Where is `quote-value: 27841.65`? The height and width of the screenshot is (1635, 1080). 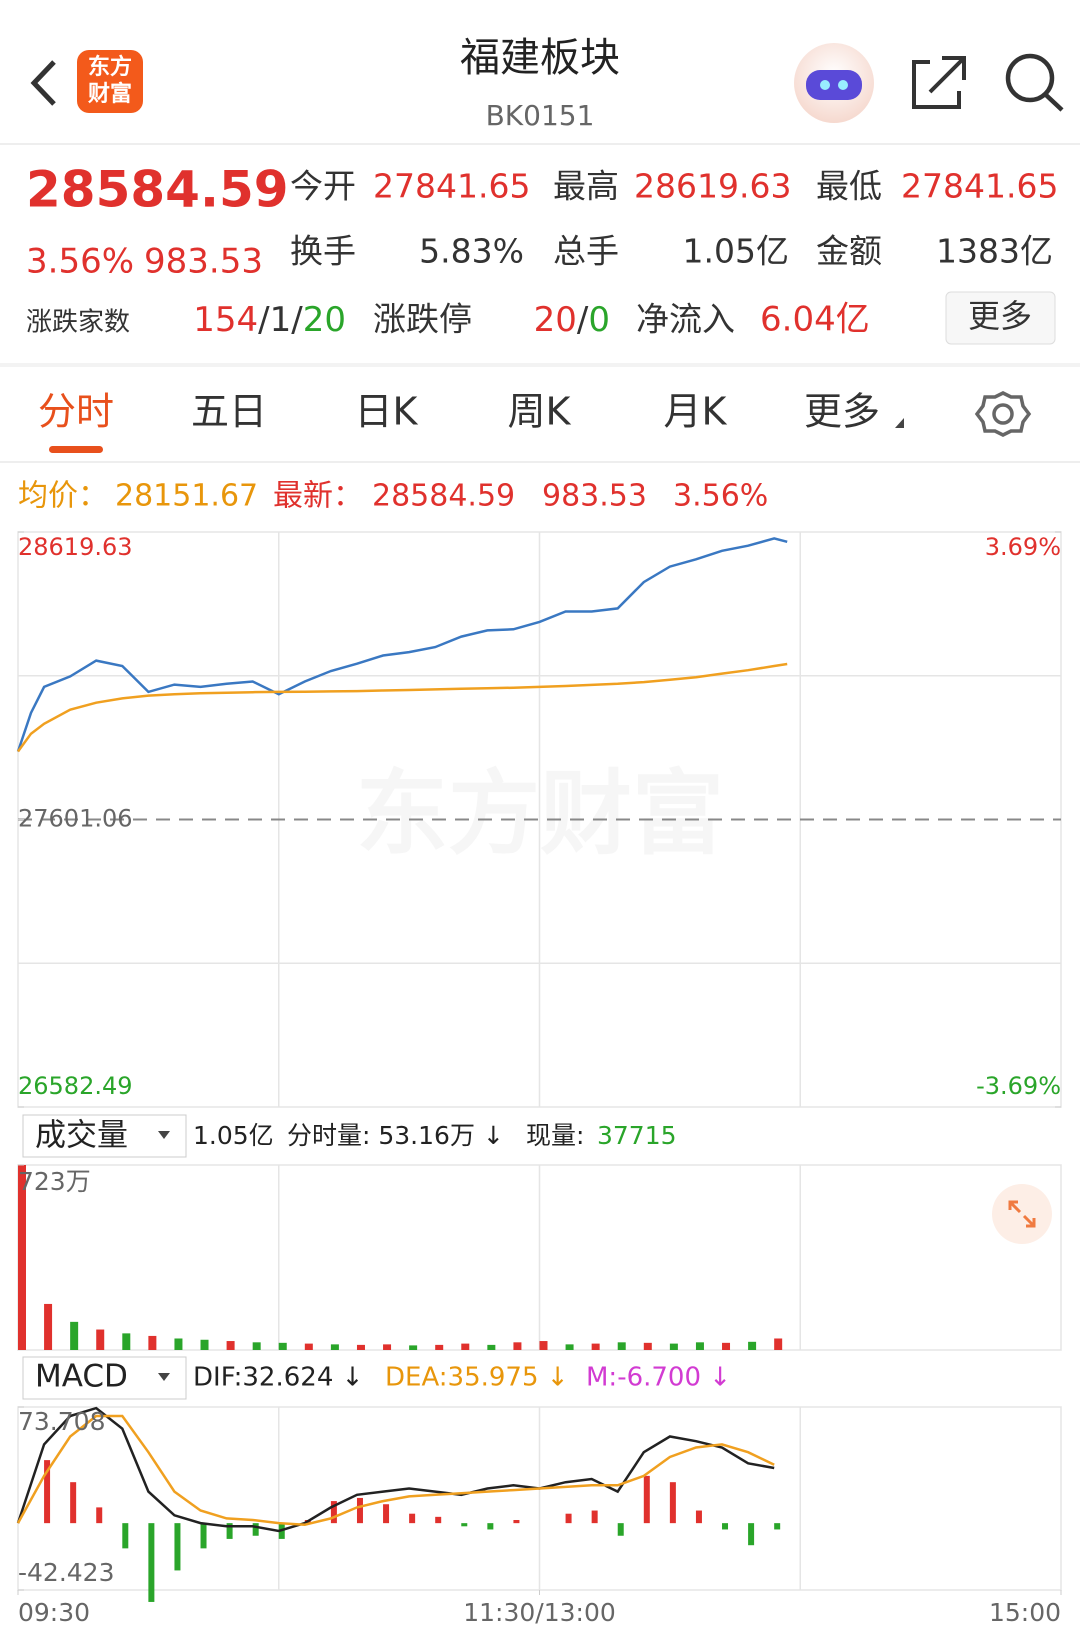
quote-value: 27841.65 is located at coordinates (451, 186).